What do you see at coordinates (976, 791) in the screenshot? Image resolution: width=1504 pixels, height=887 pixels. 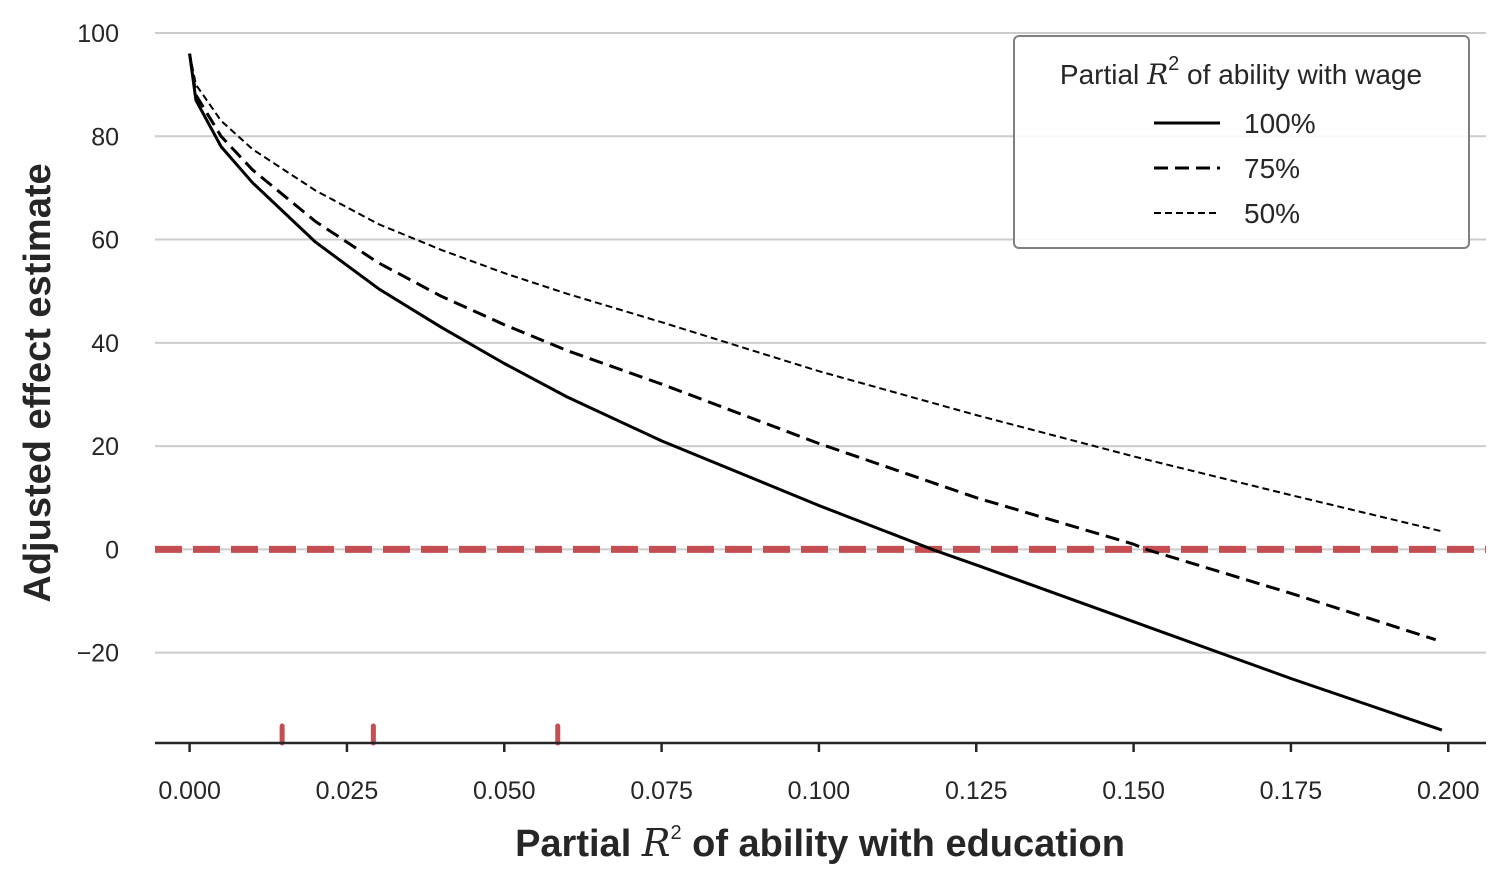 I see `x-tick-label: 0.125` at bounding box center [976, 791].